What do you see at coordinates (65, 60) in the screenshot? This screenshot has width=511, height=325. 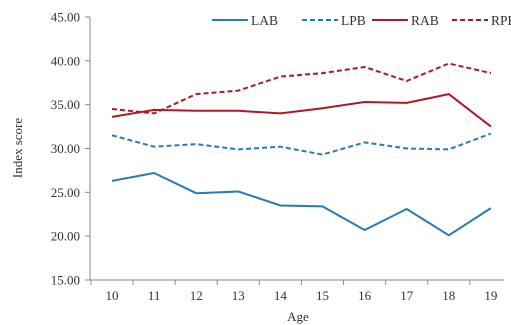 I see `y-tick-label: 40.00` at bounding box center [65, 60].